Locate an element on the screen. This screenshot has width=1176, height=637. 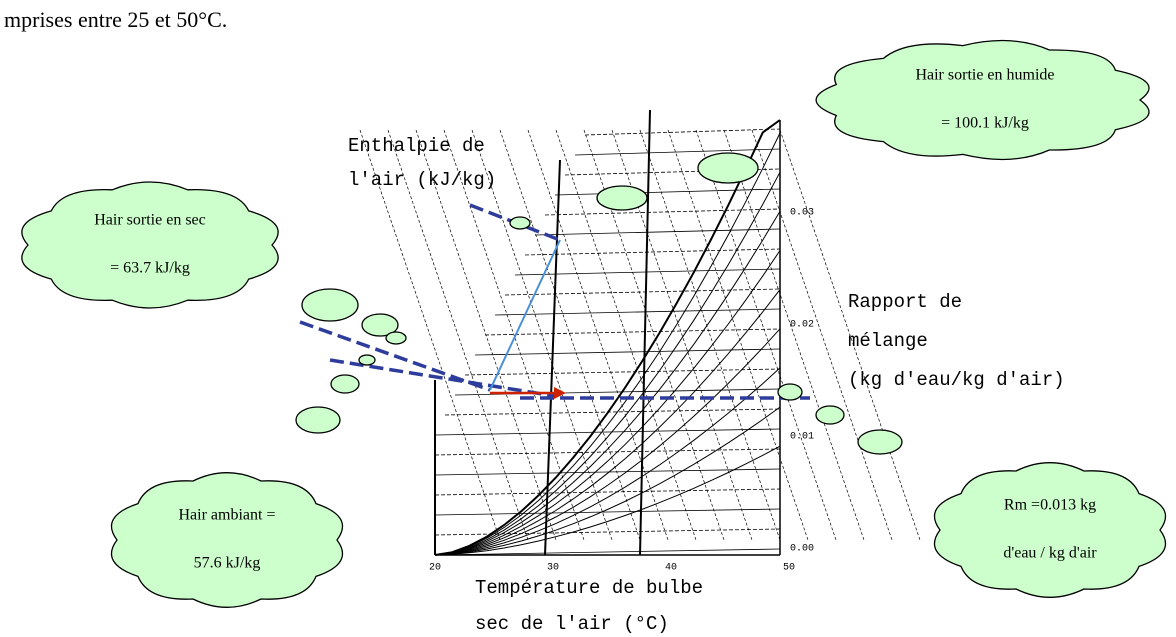
x-tick-label: 50 is located at coordinates (789, 568).